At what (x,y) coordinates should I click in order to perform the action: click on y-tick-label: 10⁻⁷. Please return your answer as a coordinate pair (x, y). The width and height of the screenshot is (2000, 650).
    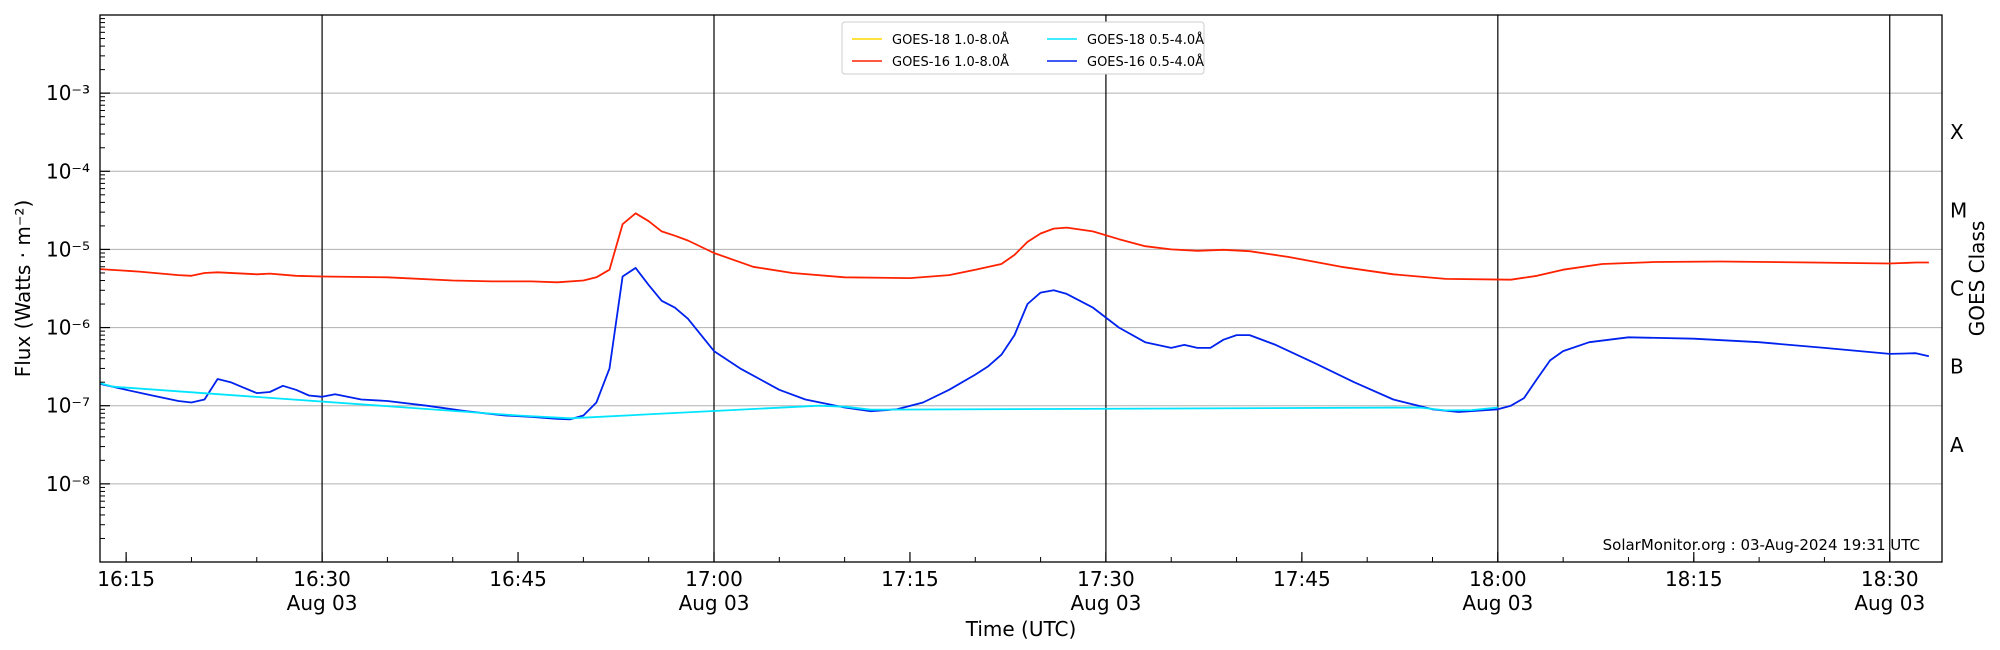
    Looking at the image, I should click on (68, 406).